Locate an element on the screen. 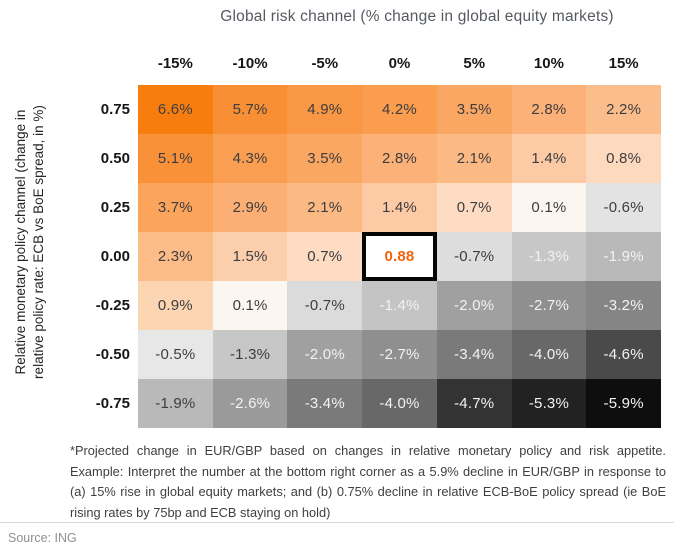 This screenshot has width=674, height=556. heatmap-cell: 2.9% is located at coordinates (250, 207).